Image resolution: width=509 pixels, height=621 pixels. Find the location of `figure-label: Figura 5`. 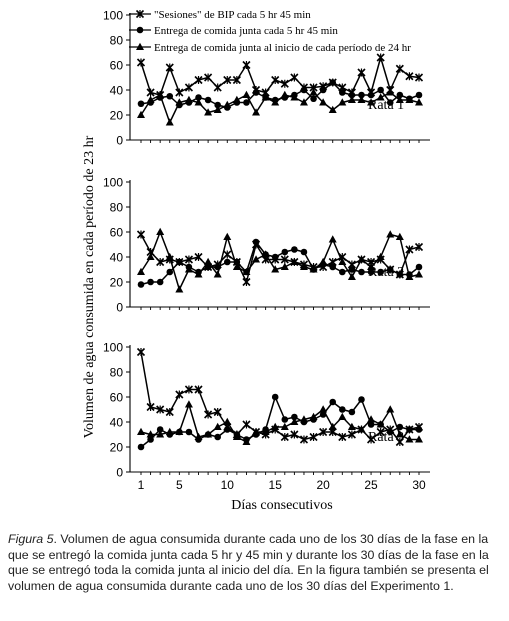

figure-label: Figura 5 is located at coordinates (31, 539).